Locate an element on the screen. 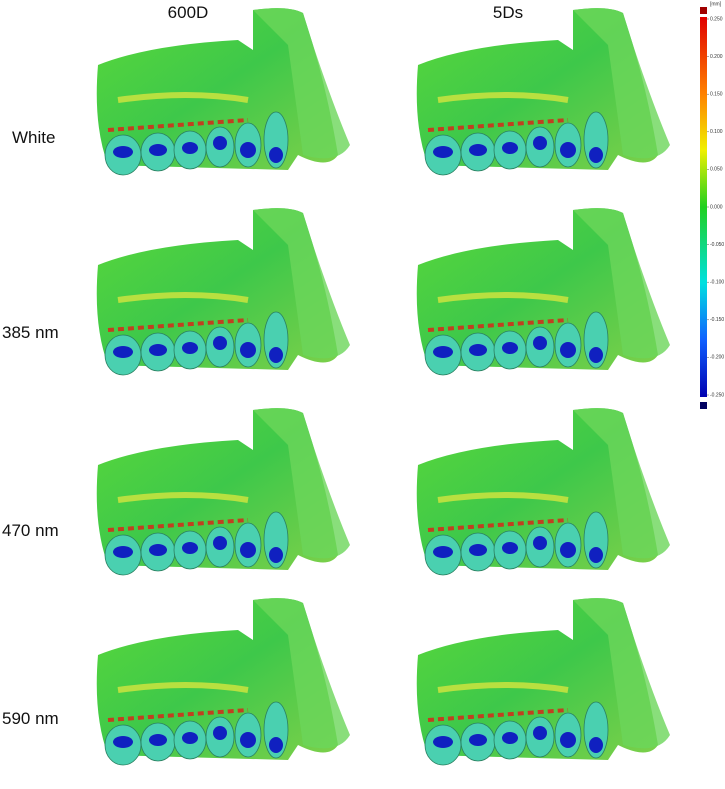  colorbar-tick-label: -0.150 is located at coordinates (717, 320).